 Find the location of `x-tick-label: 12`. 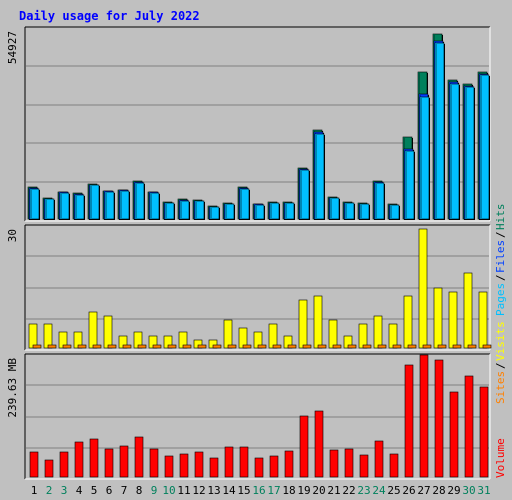

x-tick-label: 12 is located at coordinates (198, 490).